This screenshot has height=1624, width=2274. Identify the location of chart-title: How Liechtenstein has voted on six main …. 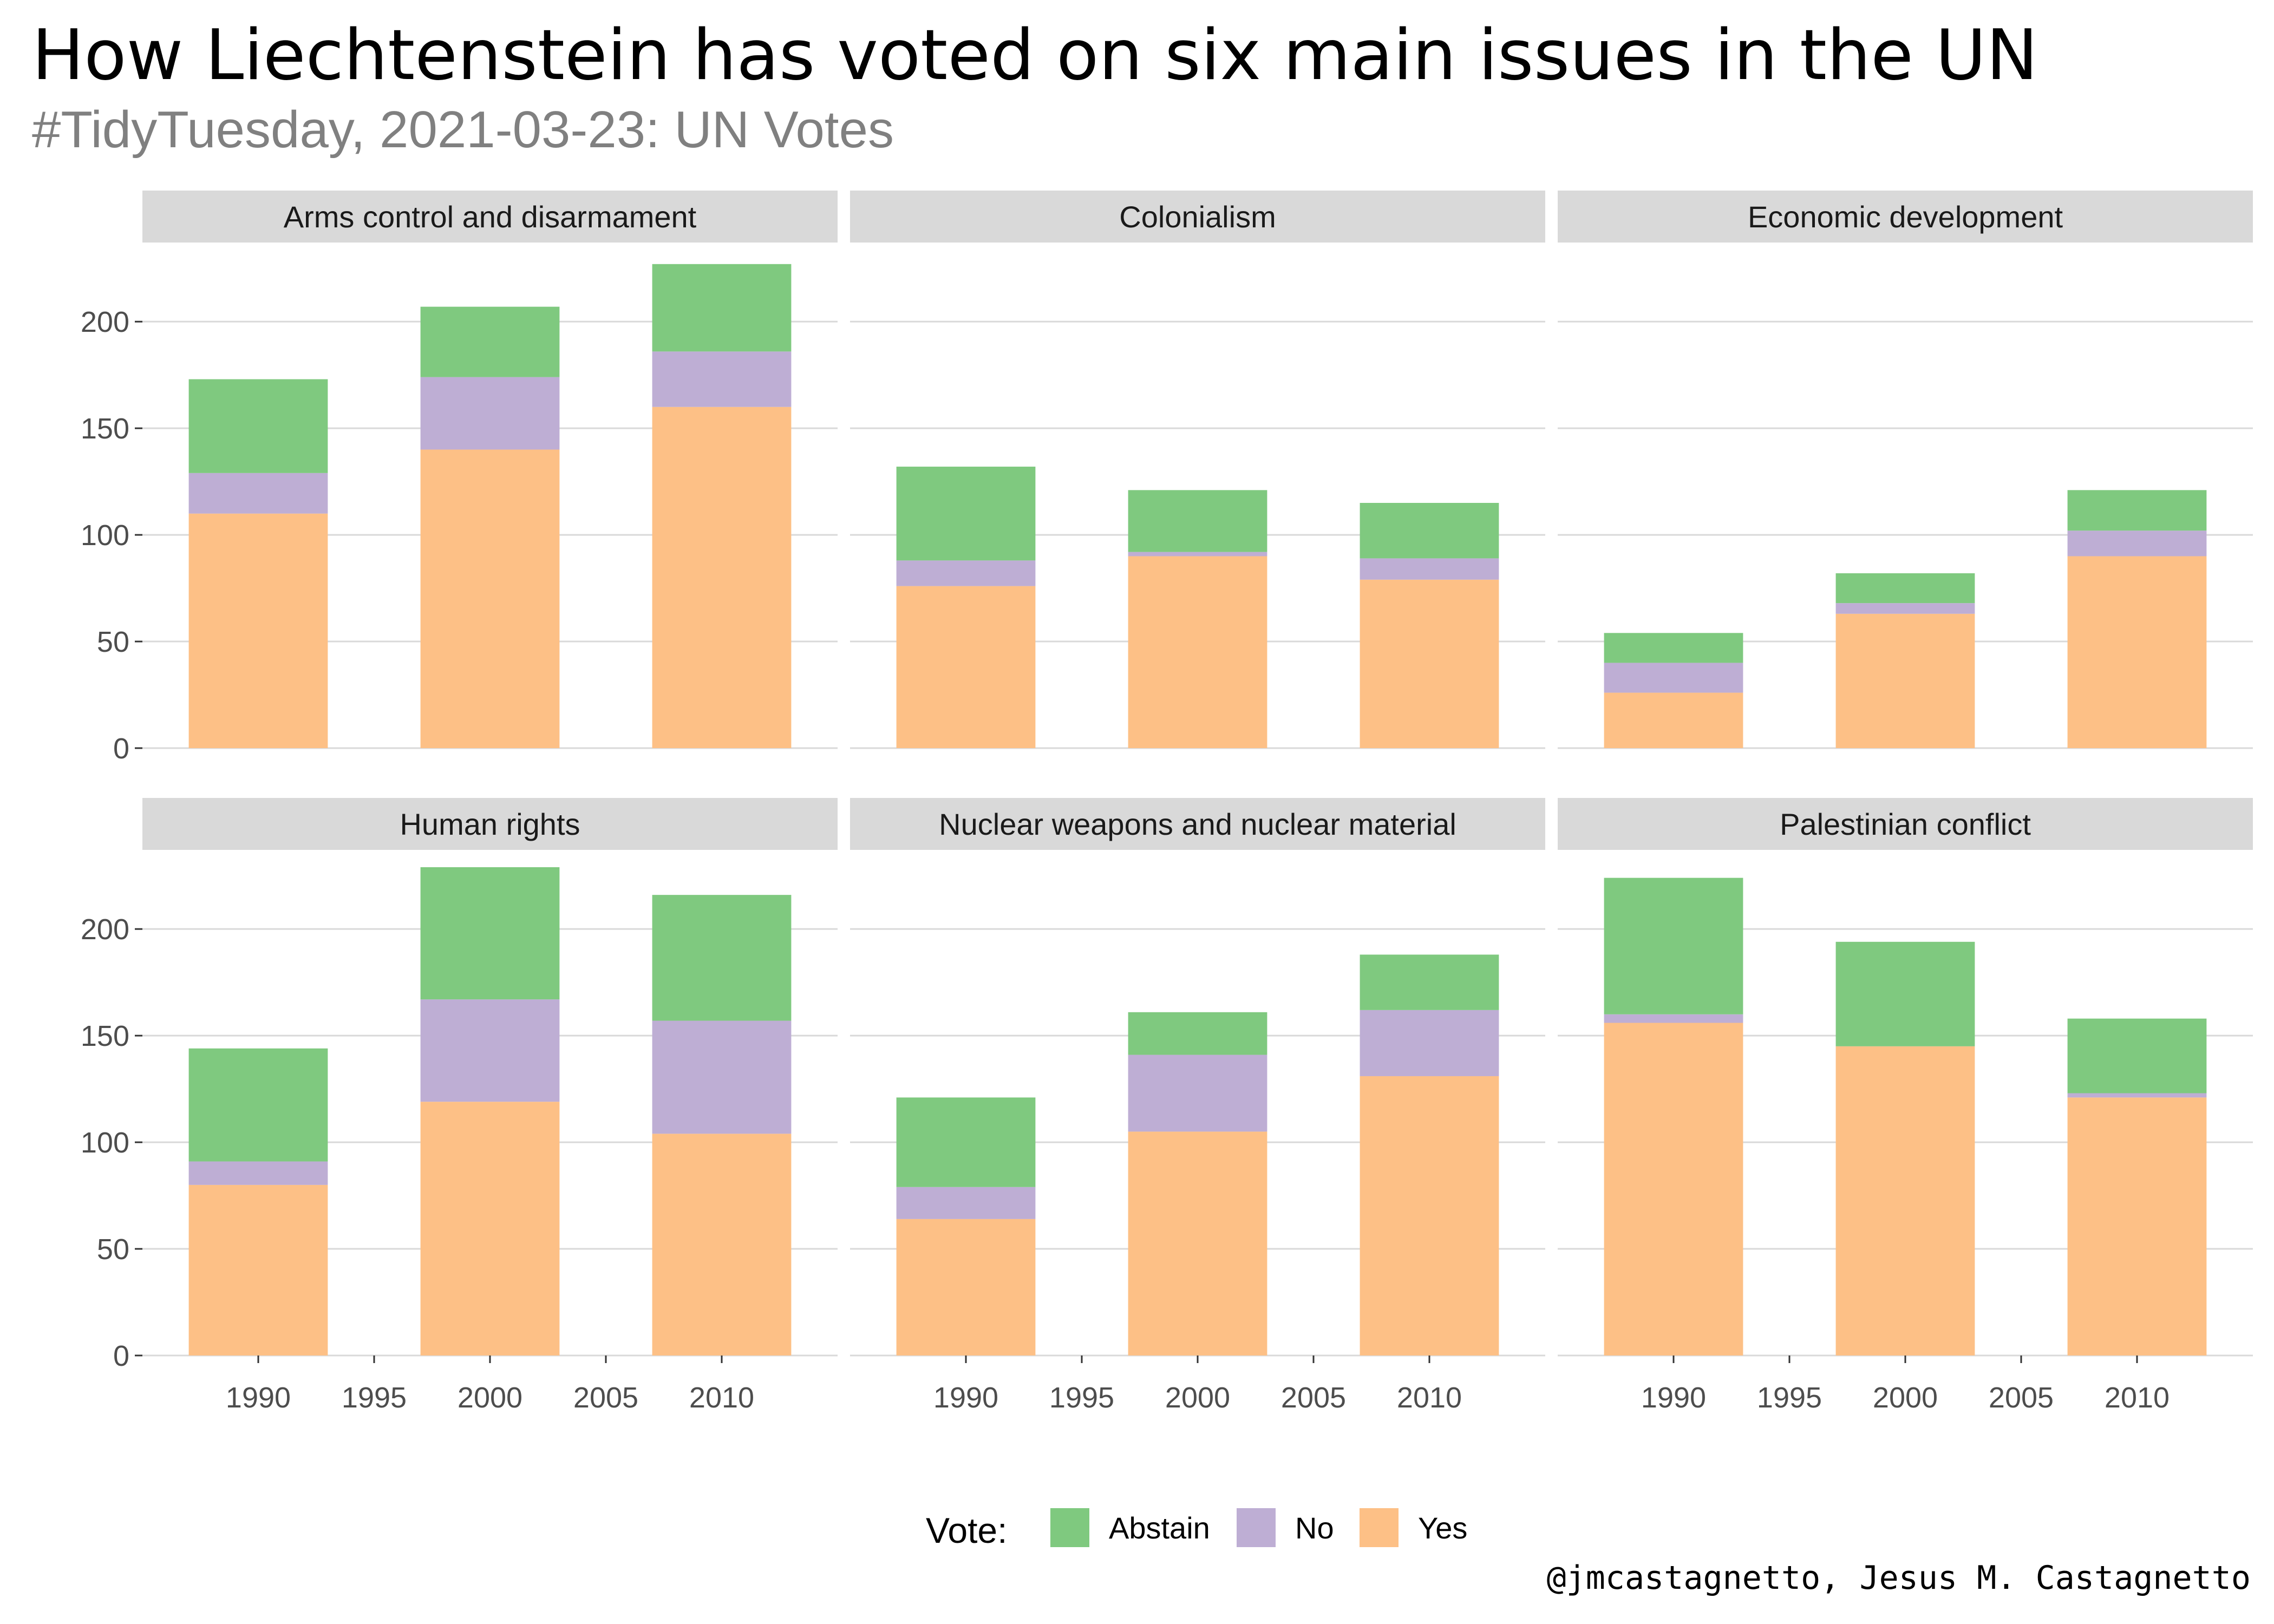
(1035, 56).